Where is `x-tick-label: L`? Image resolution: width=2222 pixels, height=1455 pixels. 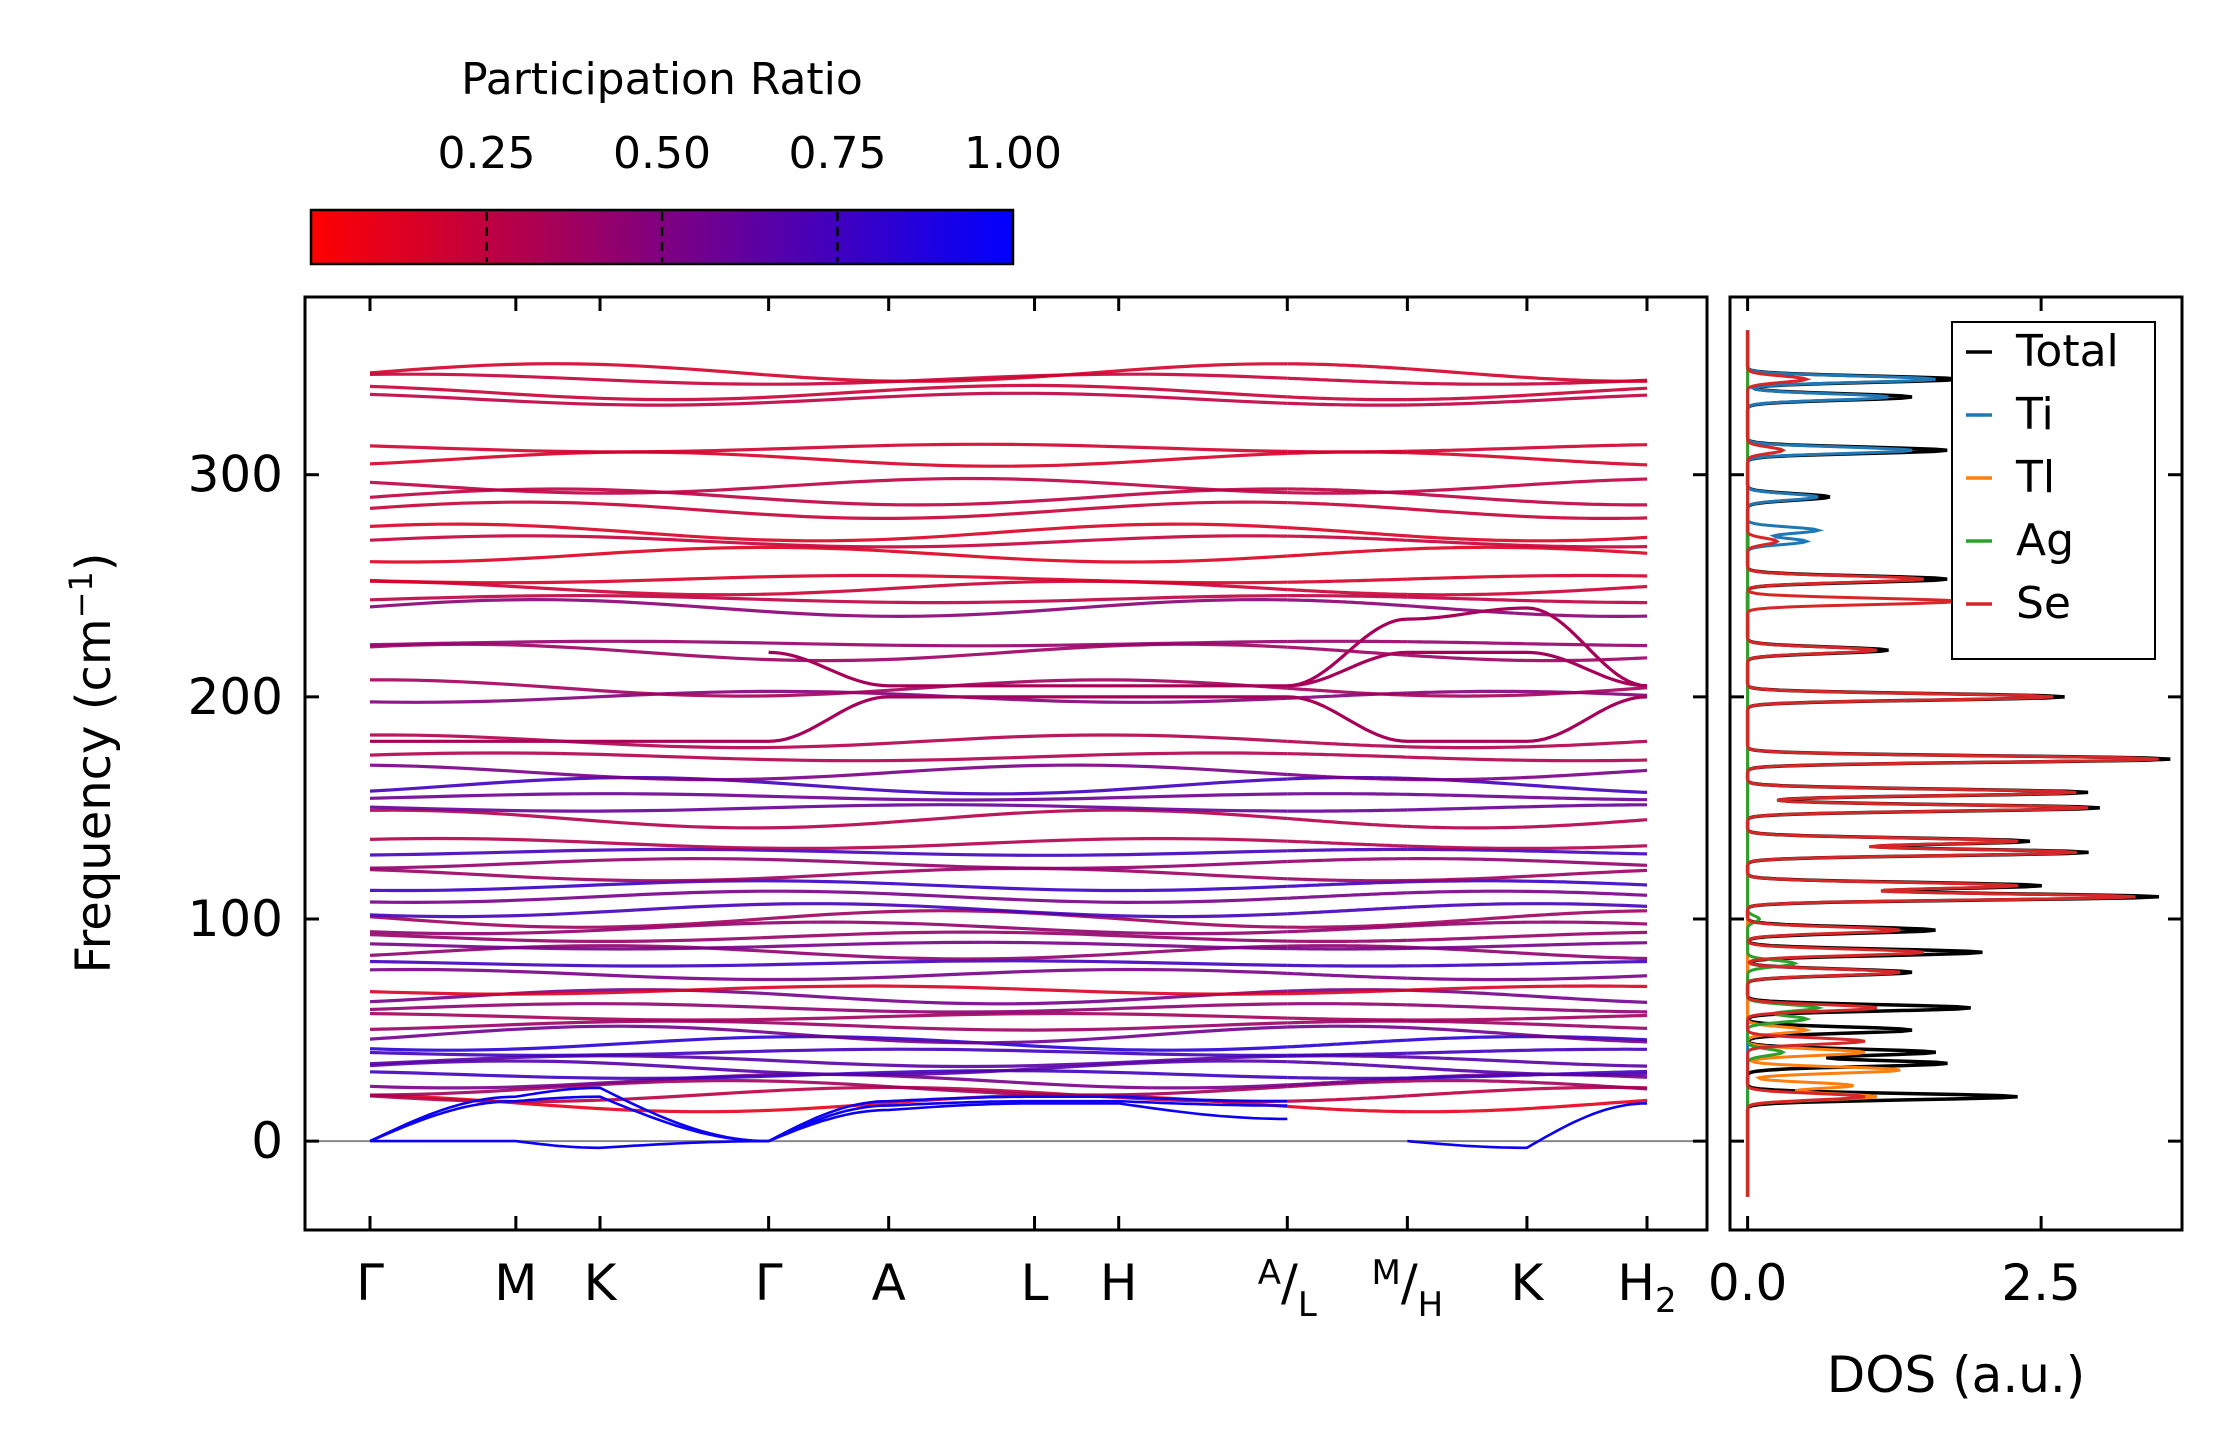 x-tick-label: L is located at coordinates (1035, 1283).